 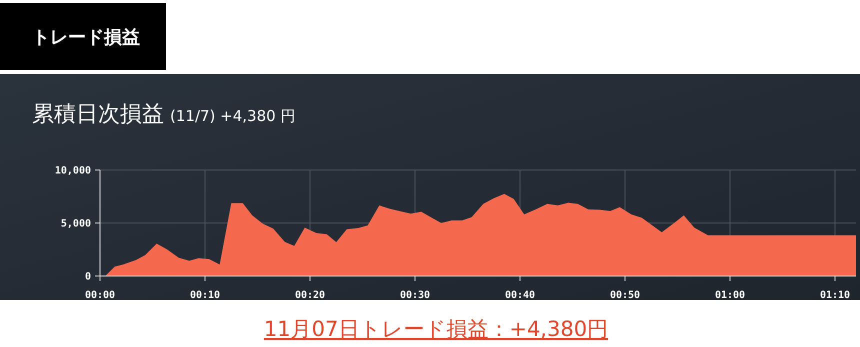 I want to click on y-tick-label: 5,000, so click(x=75, y=224).